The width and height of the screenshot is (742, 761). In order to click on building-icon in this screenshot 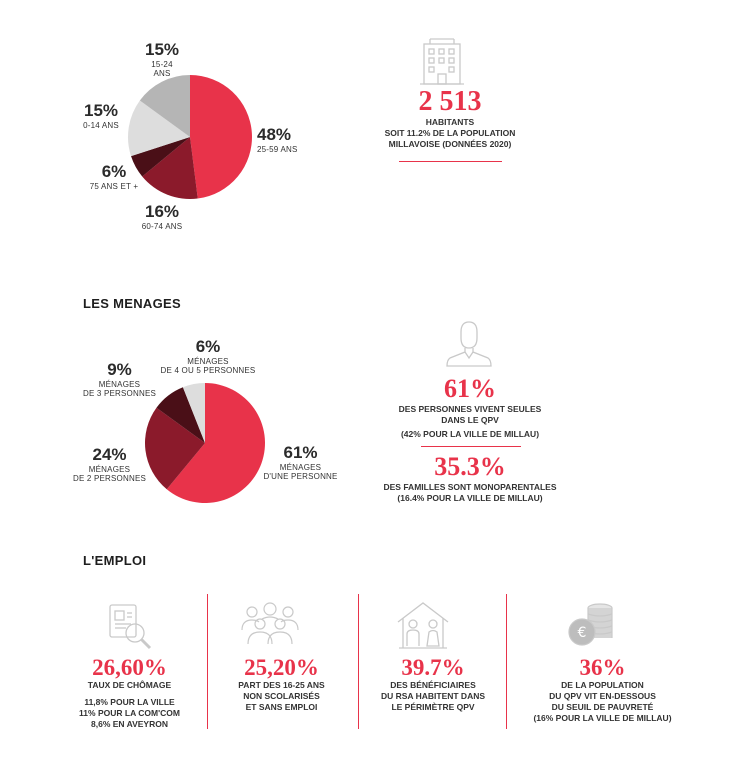, I will do `click(442, 61)`.